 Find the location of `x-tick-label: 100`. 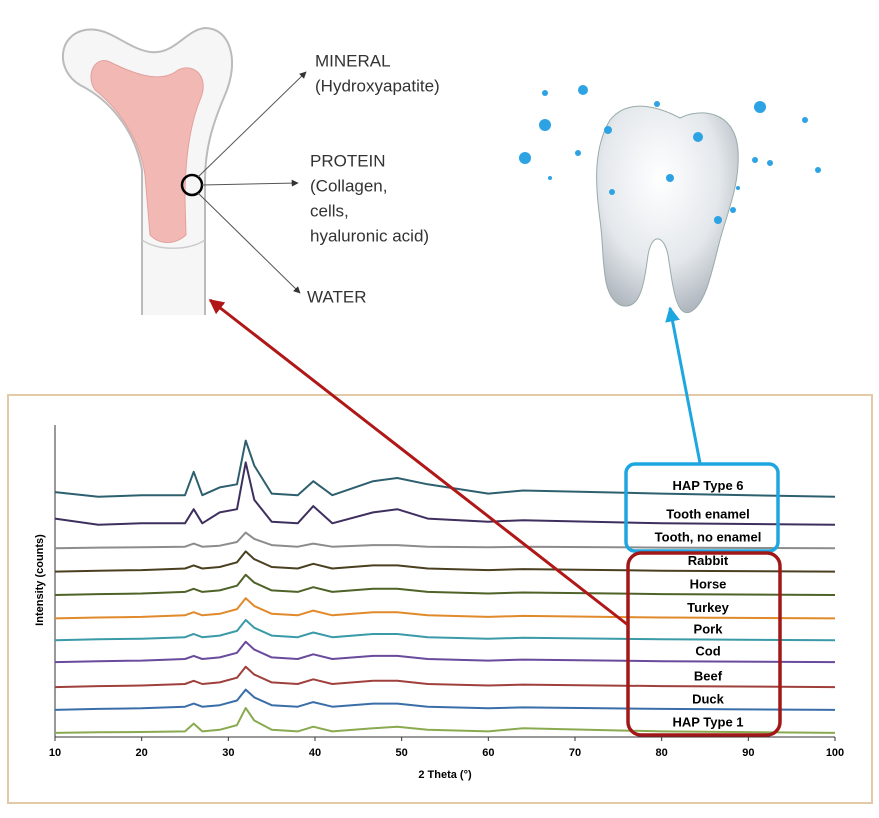

x-tick-label: 100 is located at coordinates (835, 753).